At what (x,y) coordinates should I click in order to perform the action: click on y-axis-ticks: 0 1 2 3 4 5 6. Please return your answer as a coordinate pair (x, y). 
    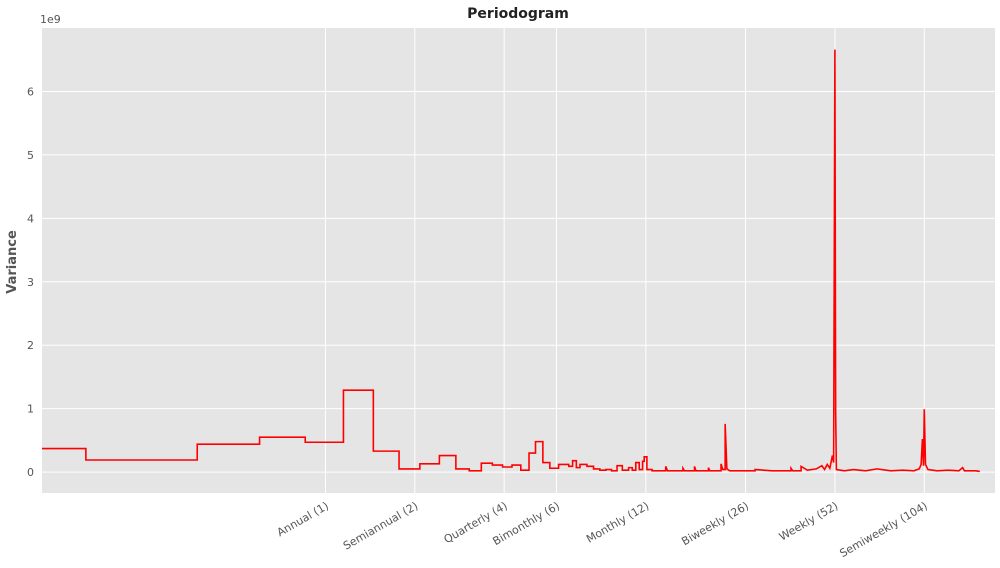
    Looking at the image, I should click on (30, 282).